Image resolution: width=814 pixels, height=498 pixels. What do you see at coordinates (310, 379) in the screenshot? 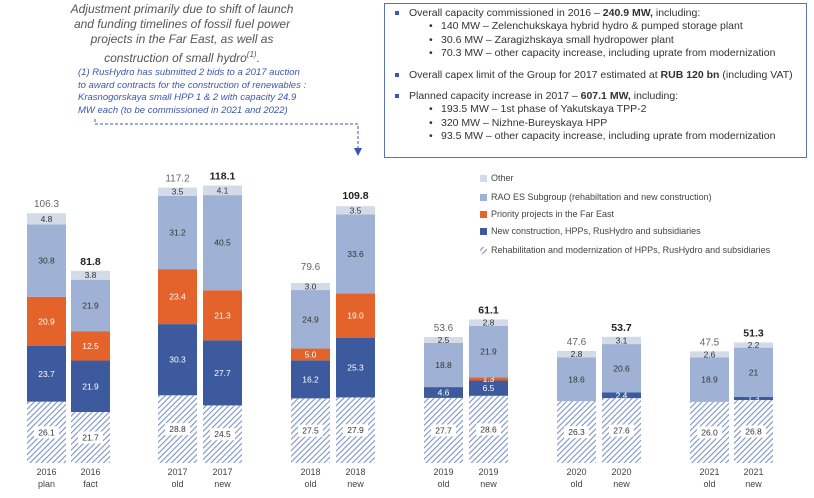
I see `value-label: 16.2` at bounding box center [310, 379].